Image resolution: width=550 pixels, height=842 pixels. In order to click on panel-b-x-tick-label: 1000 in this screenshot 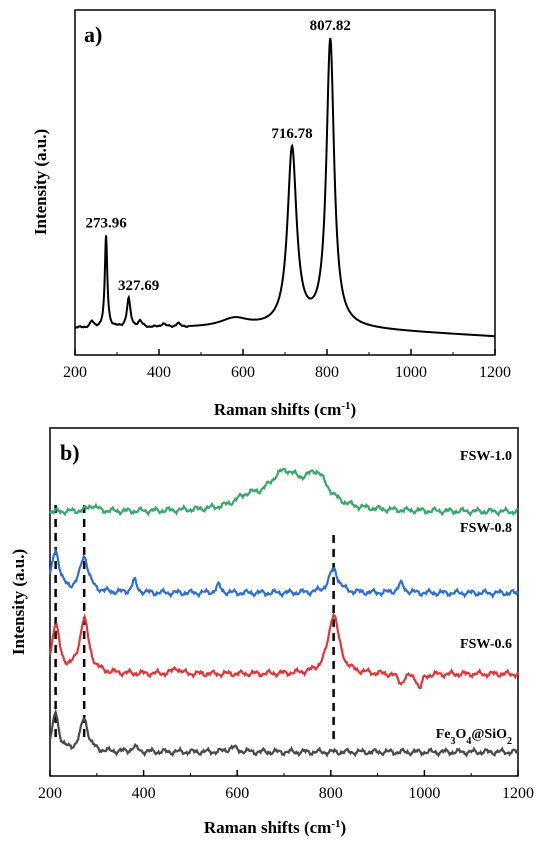, I will do `click(424, 793)`.